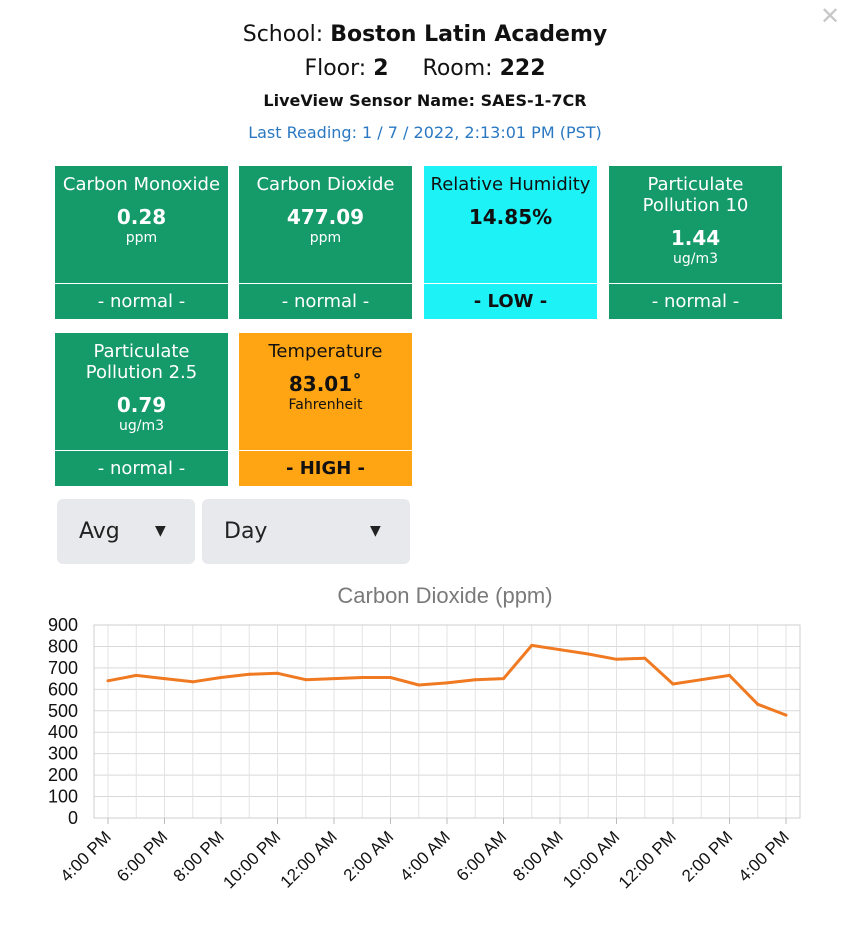  Describe the element at coordinates (469, 34) in the screenshot. I see `school-name: Boston Latin Academy` at that location.